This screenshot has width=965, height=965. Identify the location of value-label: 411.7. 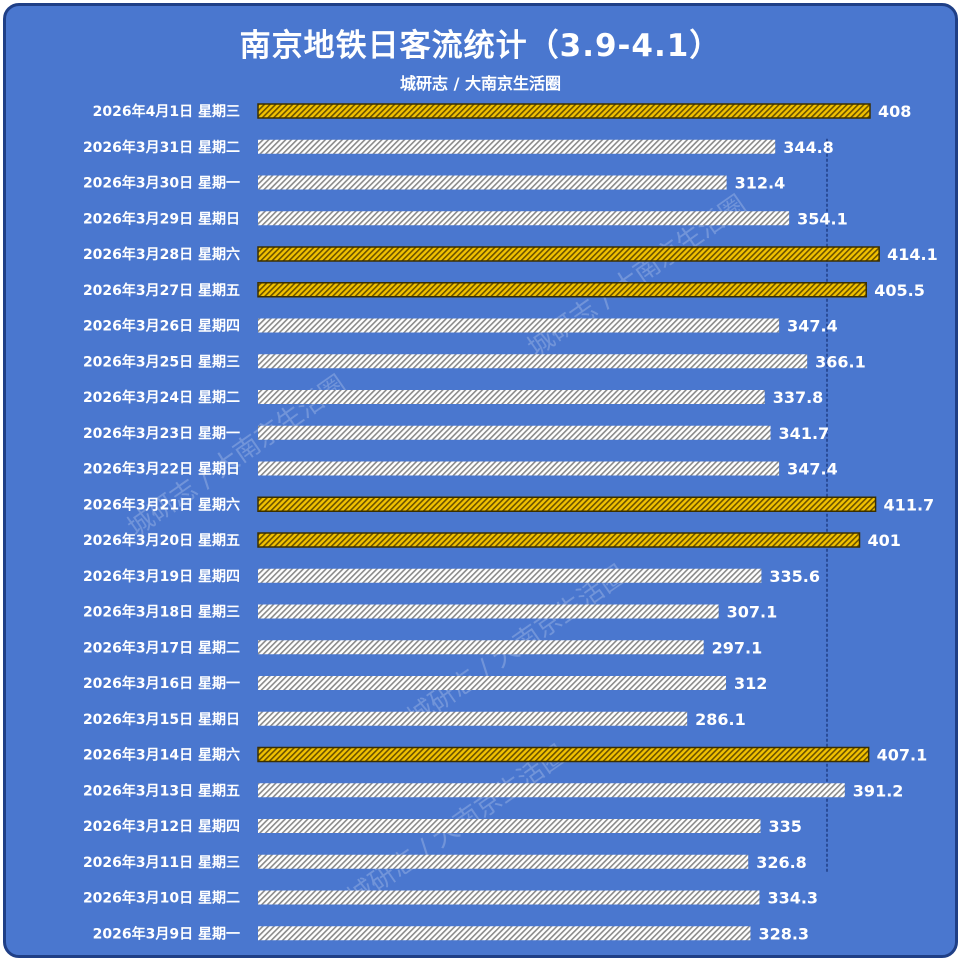
(909, 504).